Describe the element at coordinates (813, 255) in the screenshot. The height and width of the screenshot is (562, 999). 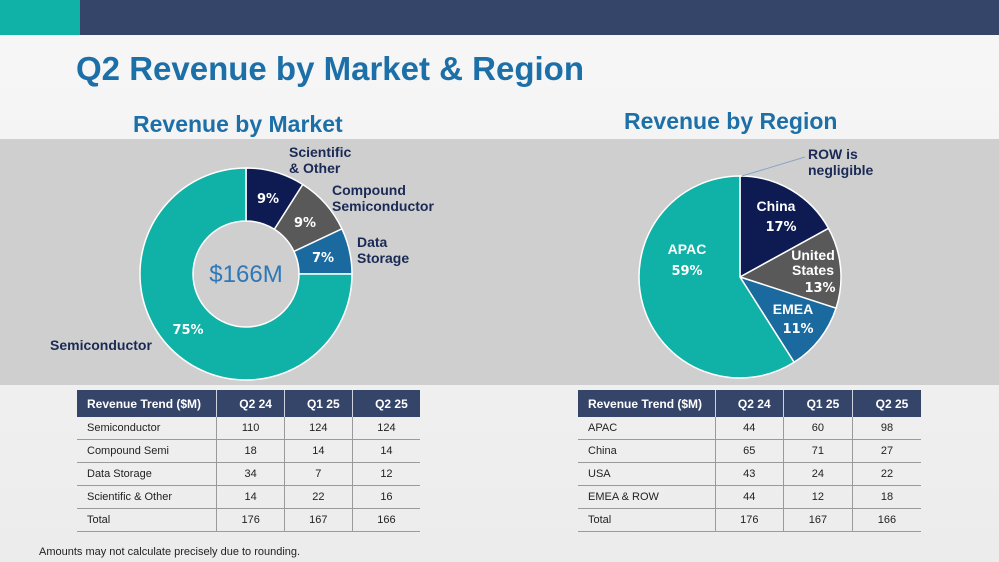
I see `united-states-region-label-line: United` at that location.